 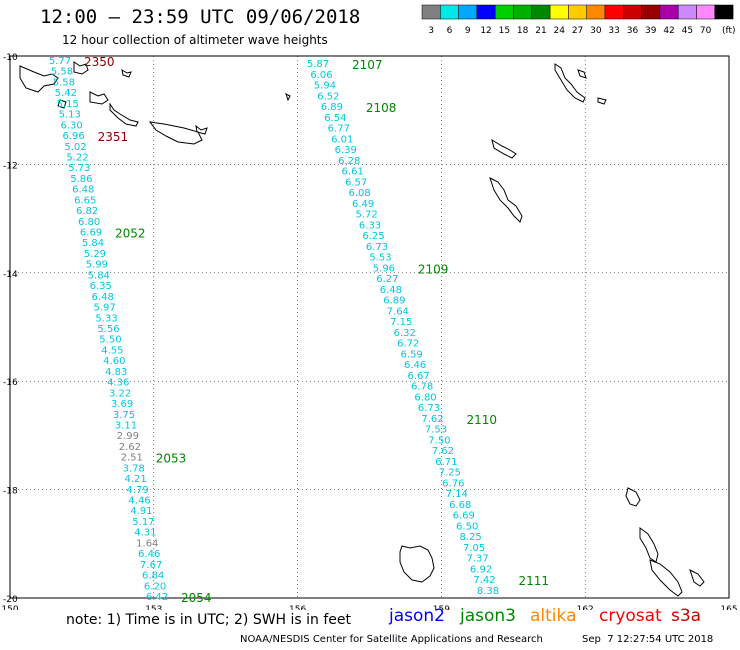 What do you see at coordinates (384, 268) in the screenshot?
I see `swh-value: 5.96` at bounding box center [384, 268].